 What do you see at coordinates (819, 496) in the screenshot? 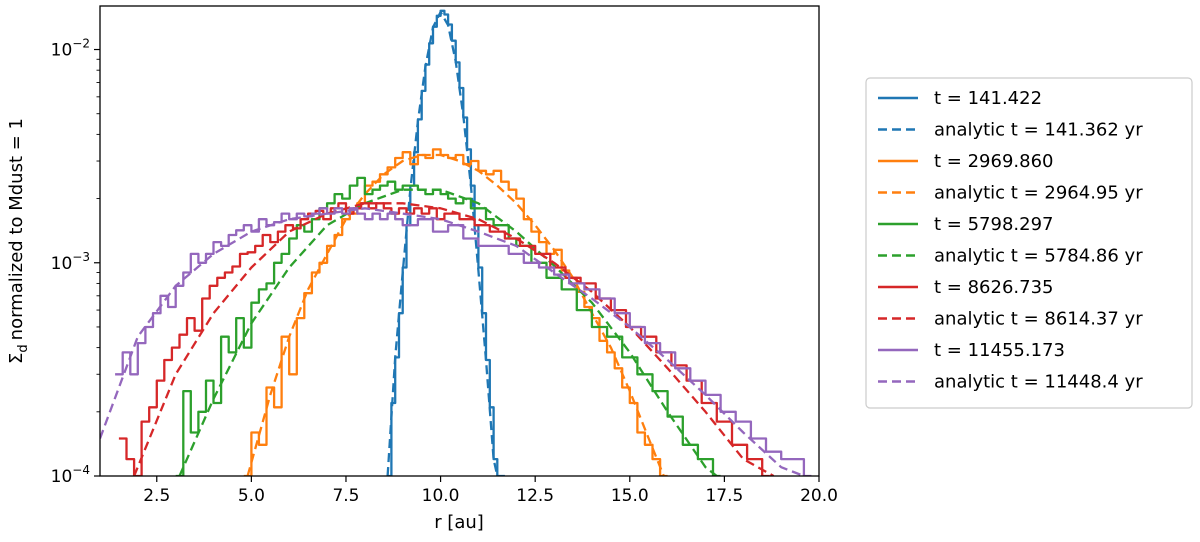
I see `x-tick-label: 20.0` at bounding box center [819, 496].